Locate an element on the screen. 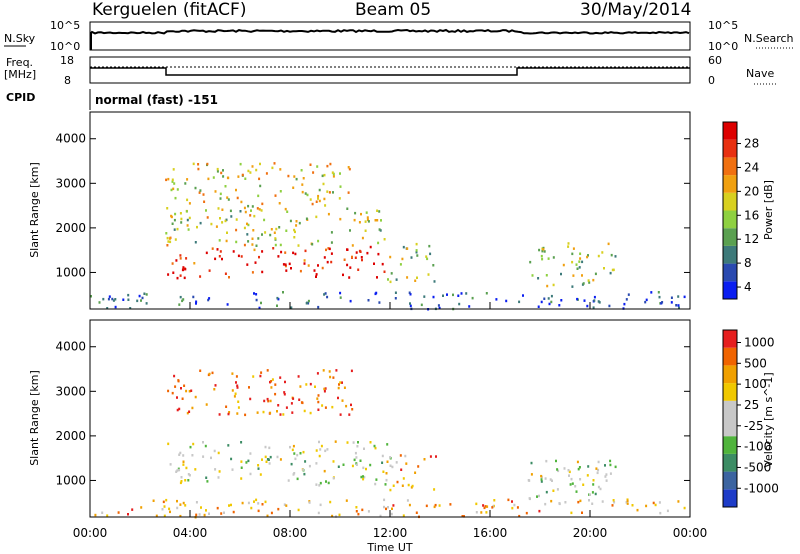  colorbar-segment is located at coordinates (730, 131).